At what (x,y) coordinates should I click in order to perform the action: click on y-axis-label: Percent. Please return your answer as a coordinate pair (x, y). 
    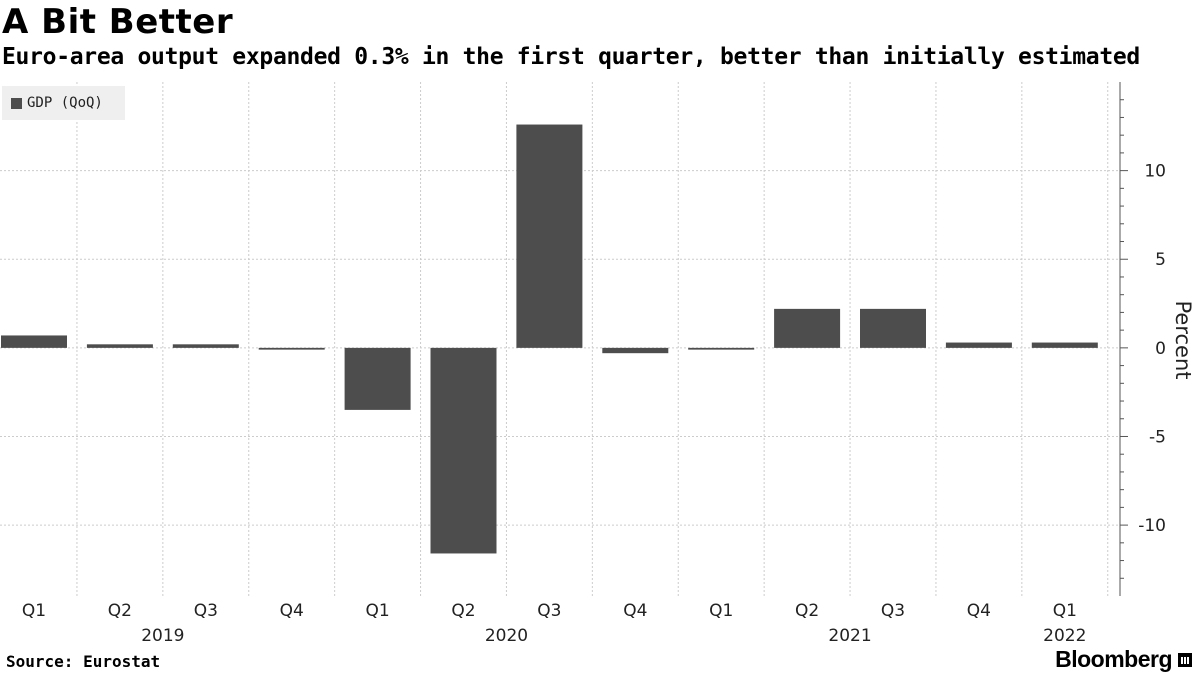
    Looking at the image, I should click on (1183, 339).